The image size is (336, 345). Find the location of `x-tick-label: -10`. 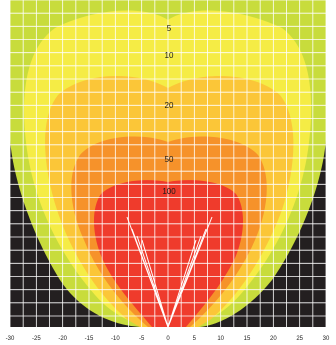

x-tick-label: -10 is located at coordinates (115, 339).